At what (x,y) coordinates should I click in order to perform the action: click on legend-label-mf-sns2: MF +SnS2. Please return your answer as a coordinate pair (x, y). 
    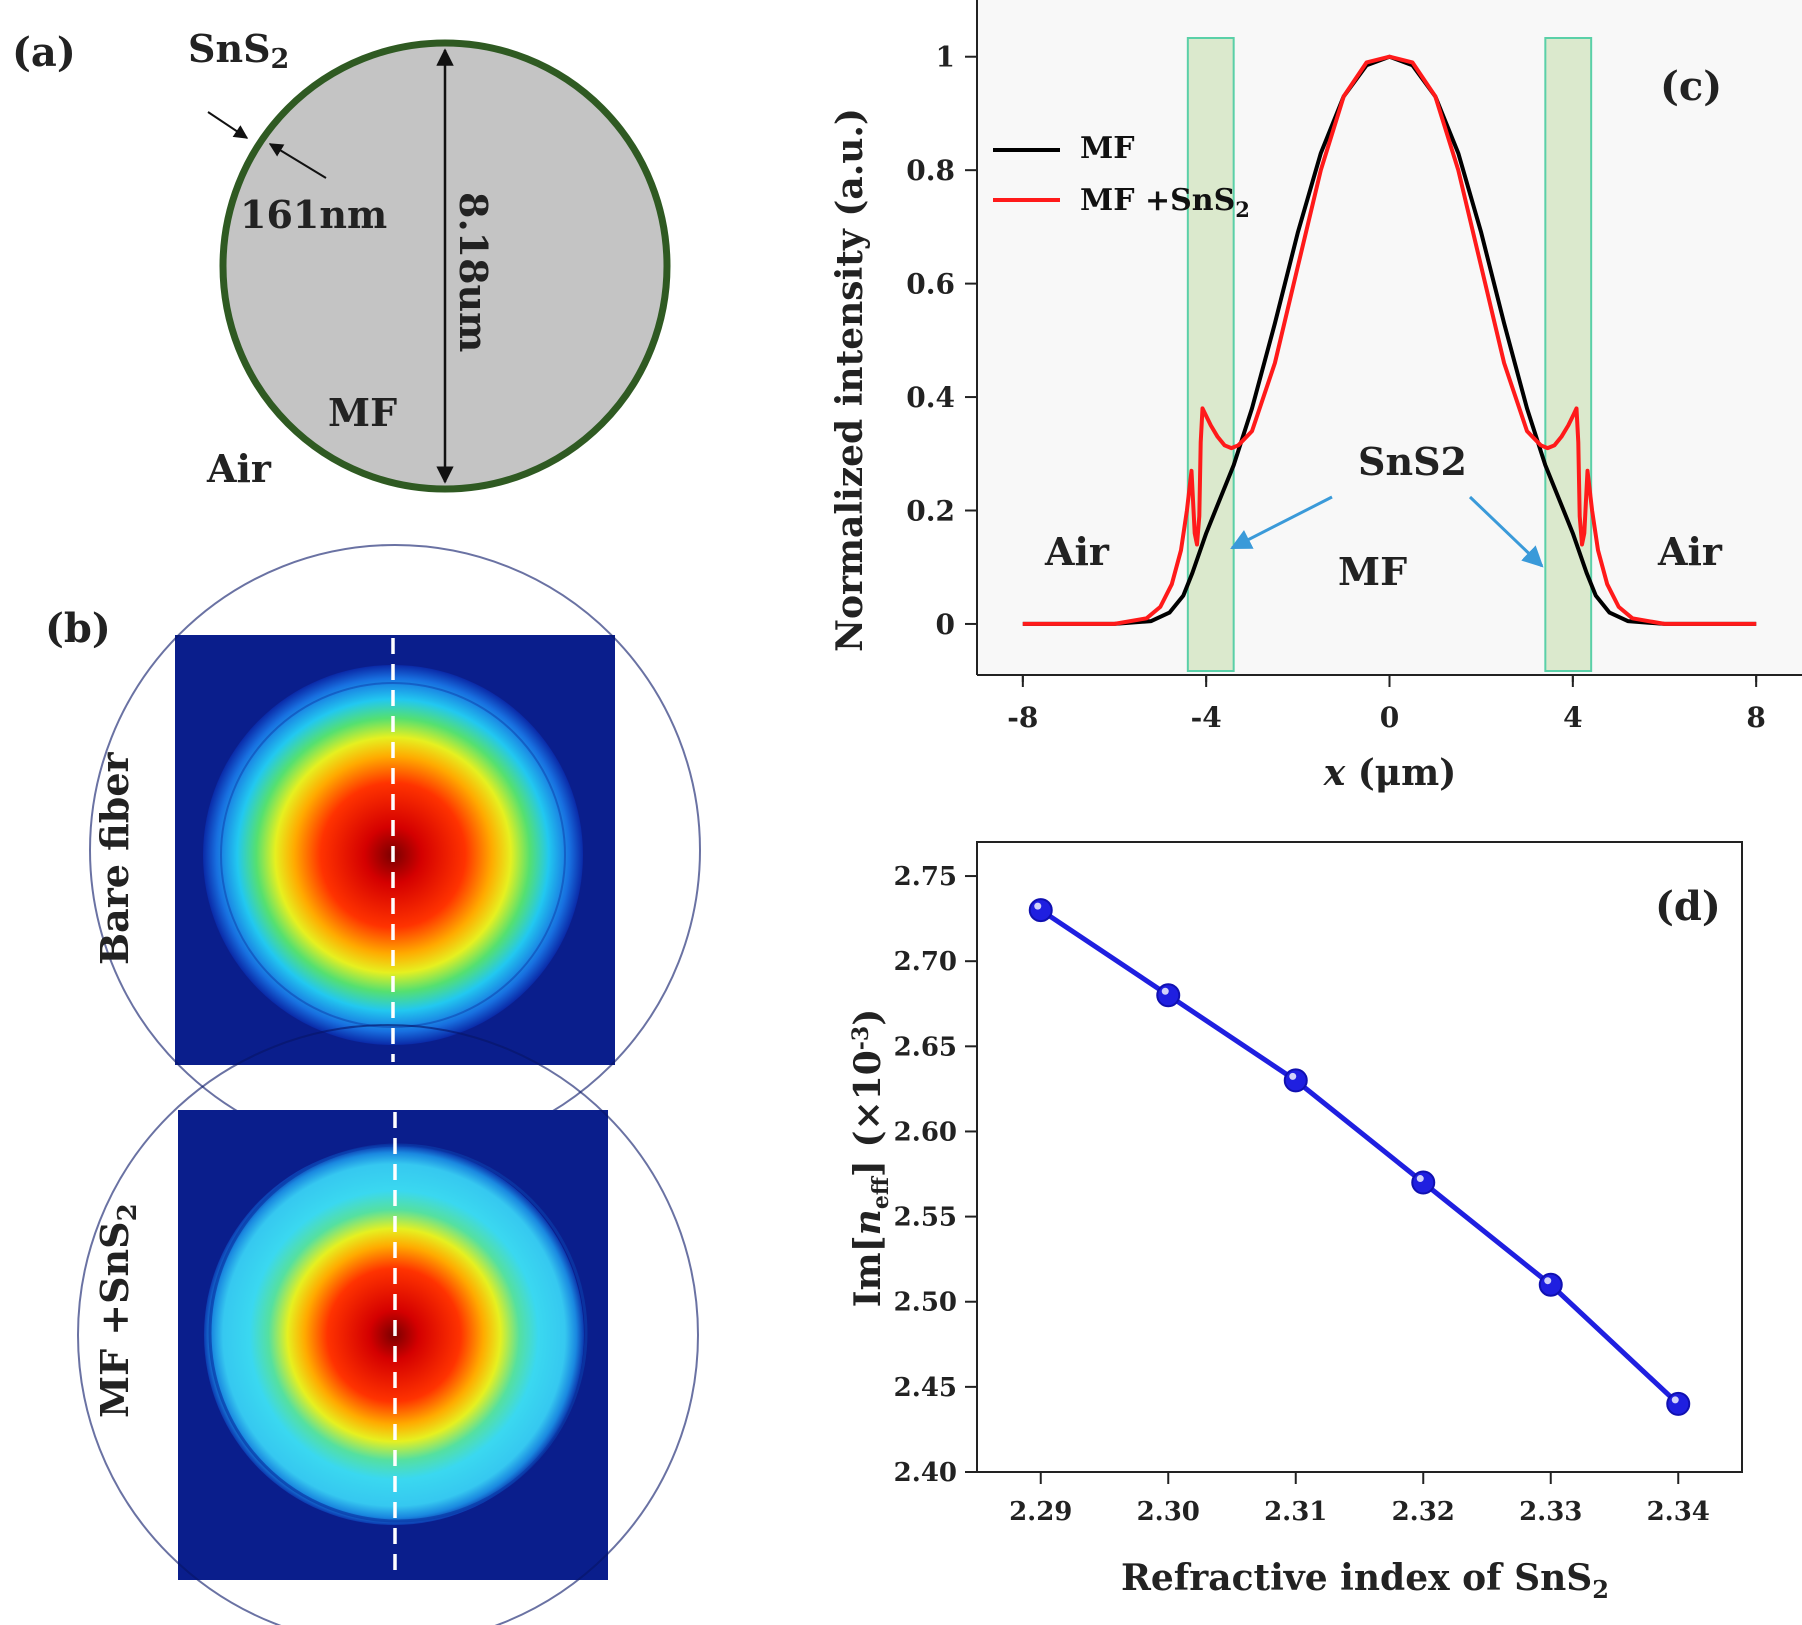
    Looking at the image, I should click on (1165, 202).